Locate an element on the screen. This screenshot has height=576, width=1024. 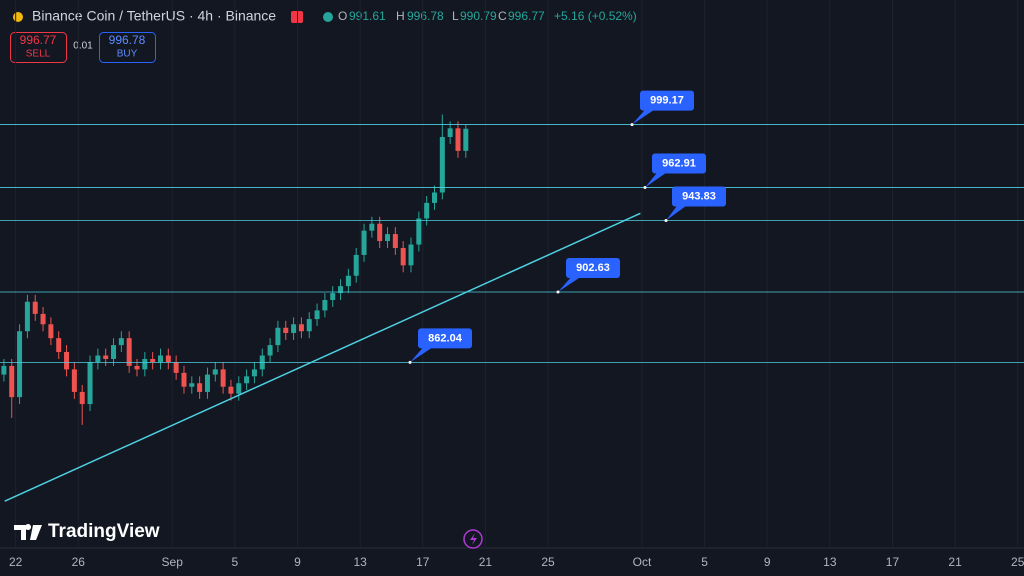
ohlc-label: L is located at coordinates (455, 16).